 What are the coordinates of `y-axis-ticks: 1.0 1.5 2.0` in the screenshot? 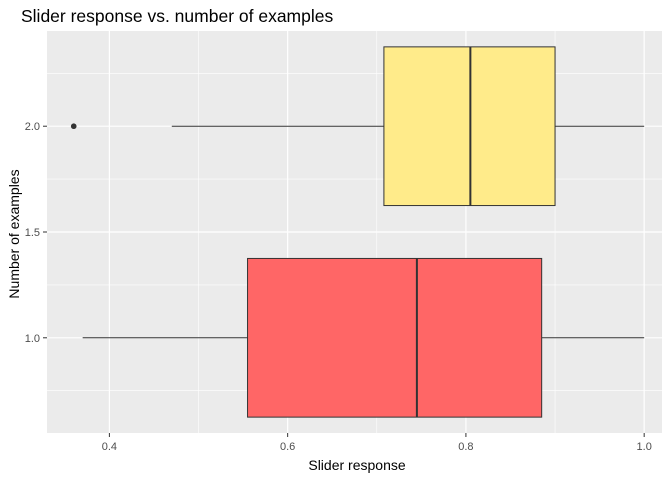 It's located at (36, 233).